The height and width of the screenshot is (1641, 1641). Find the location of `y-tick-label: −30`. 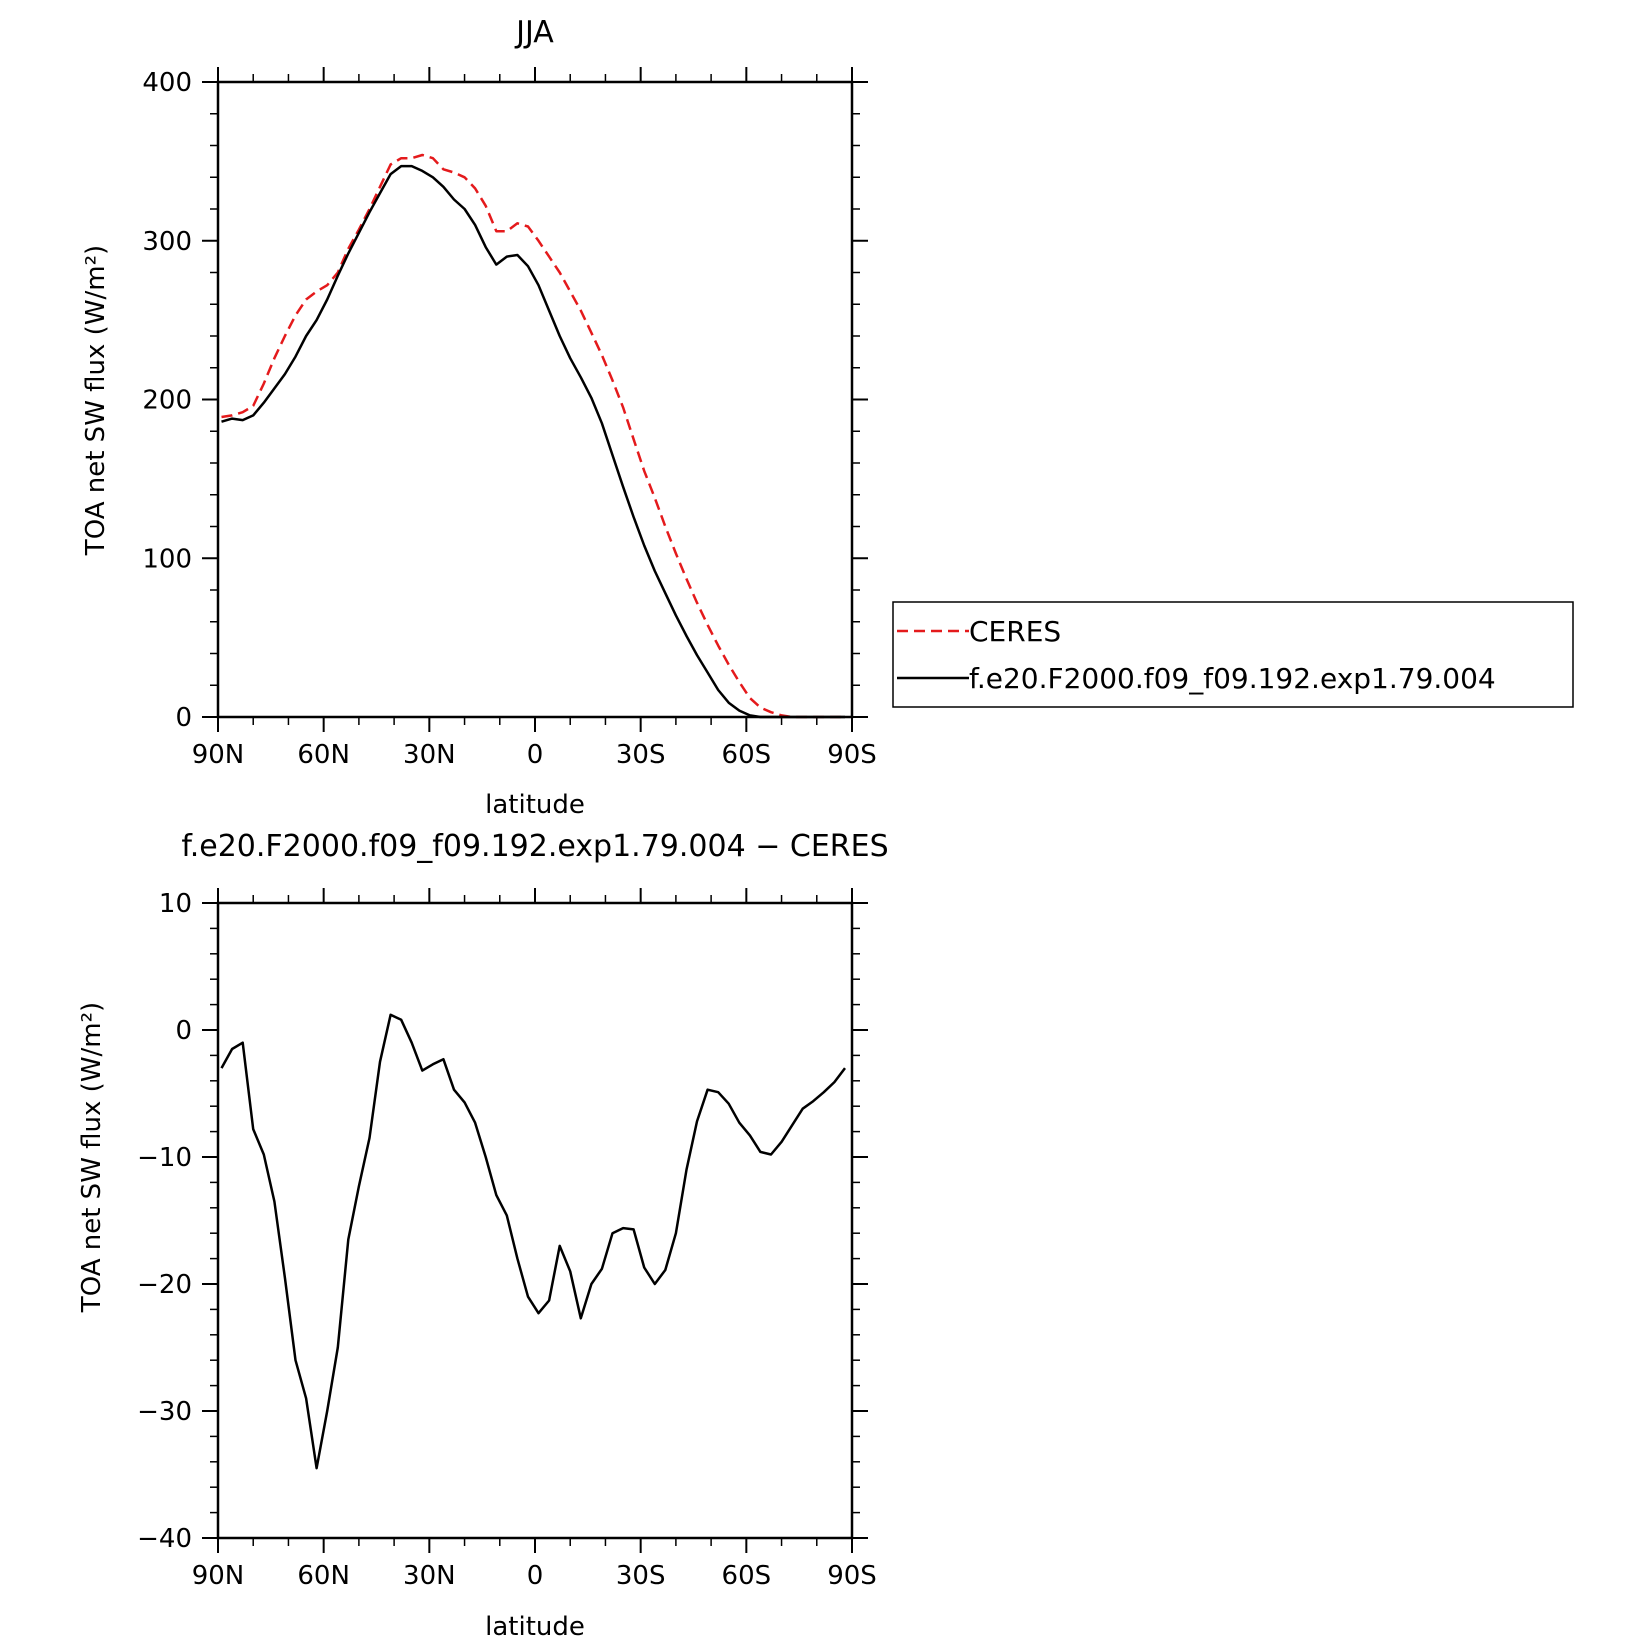

y-tick-label: −30 is located at coordinates (164, 1412).